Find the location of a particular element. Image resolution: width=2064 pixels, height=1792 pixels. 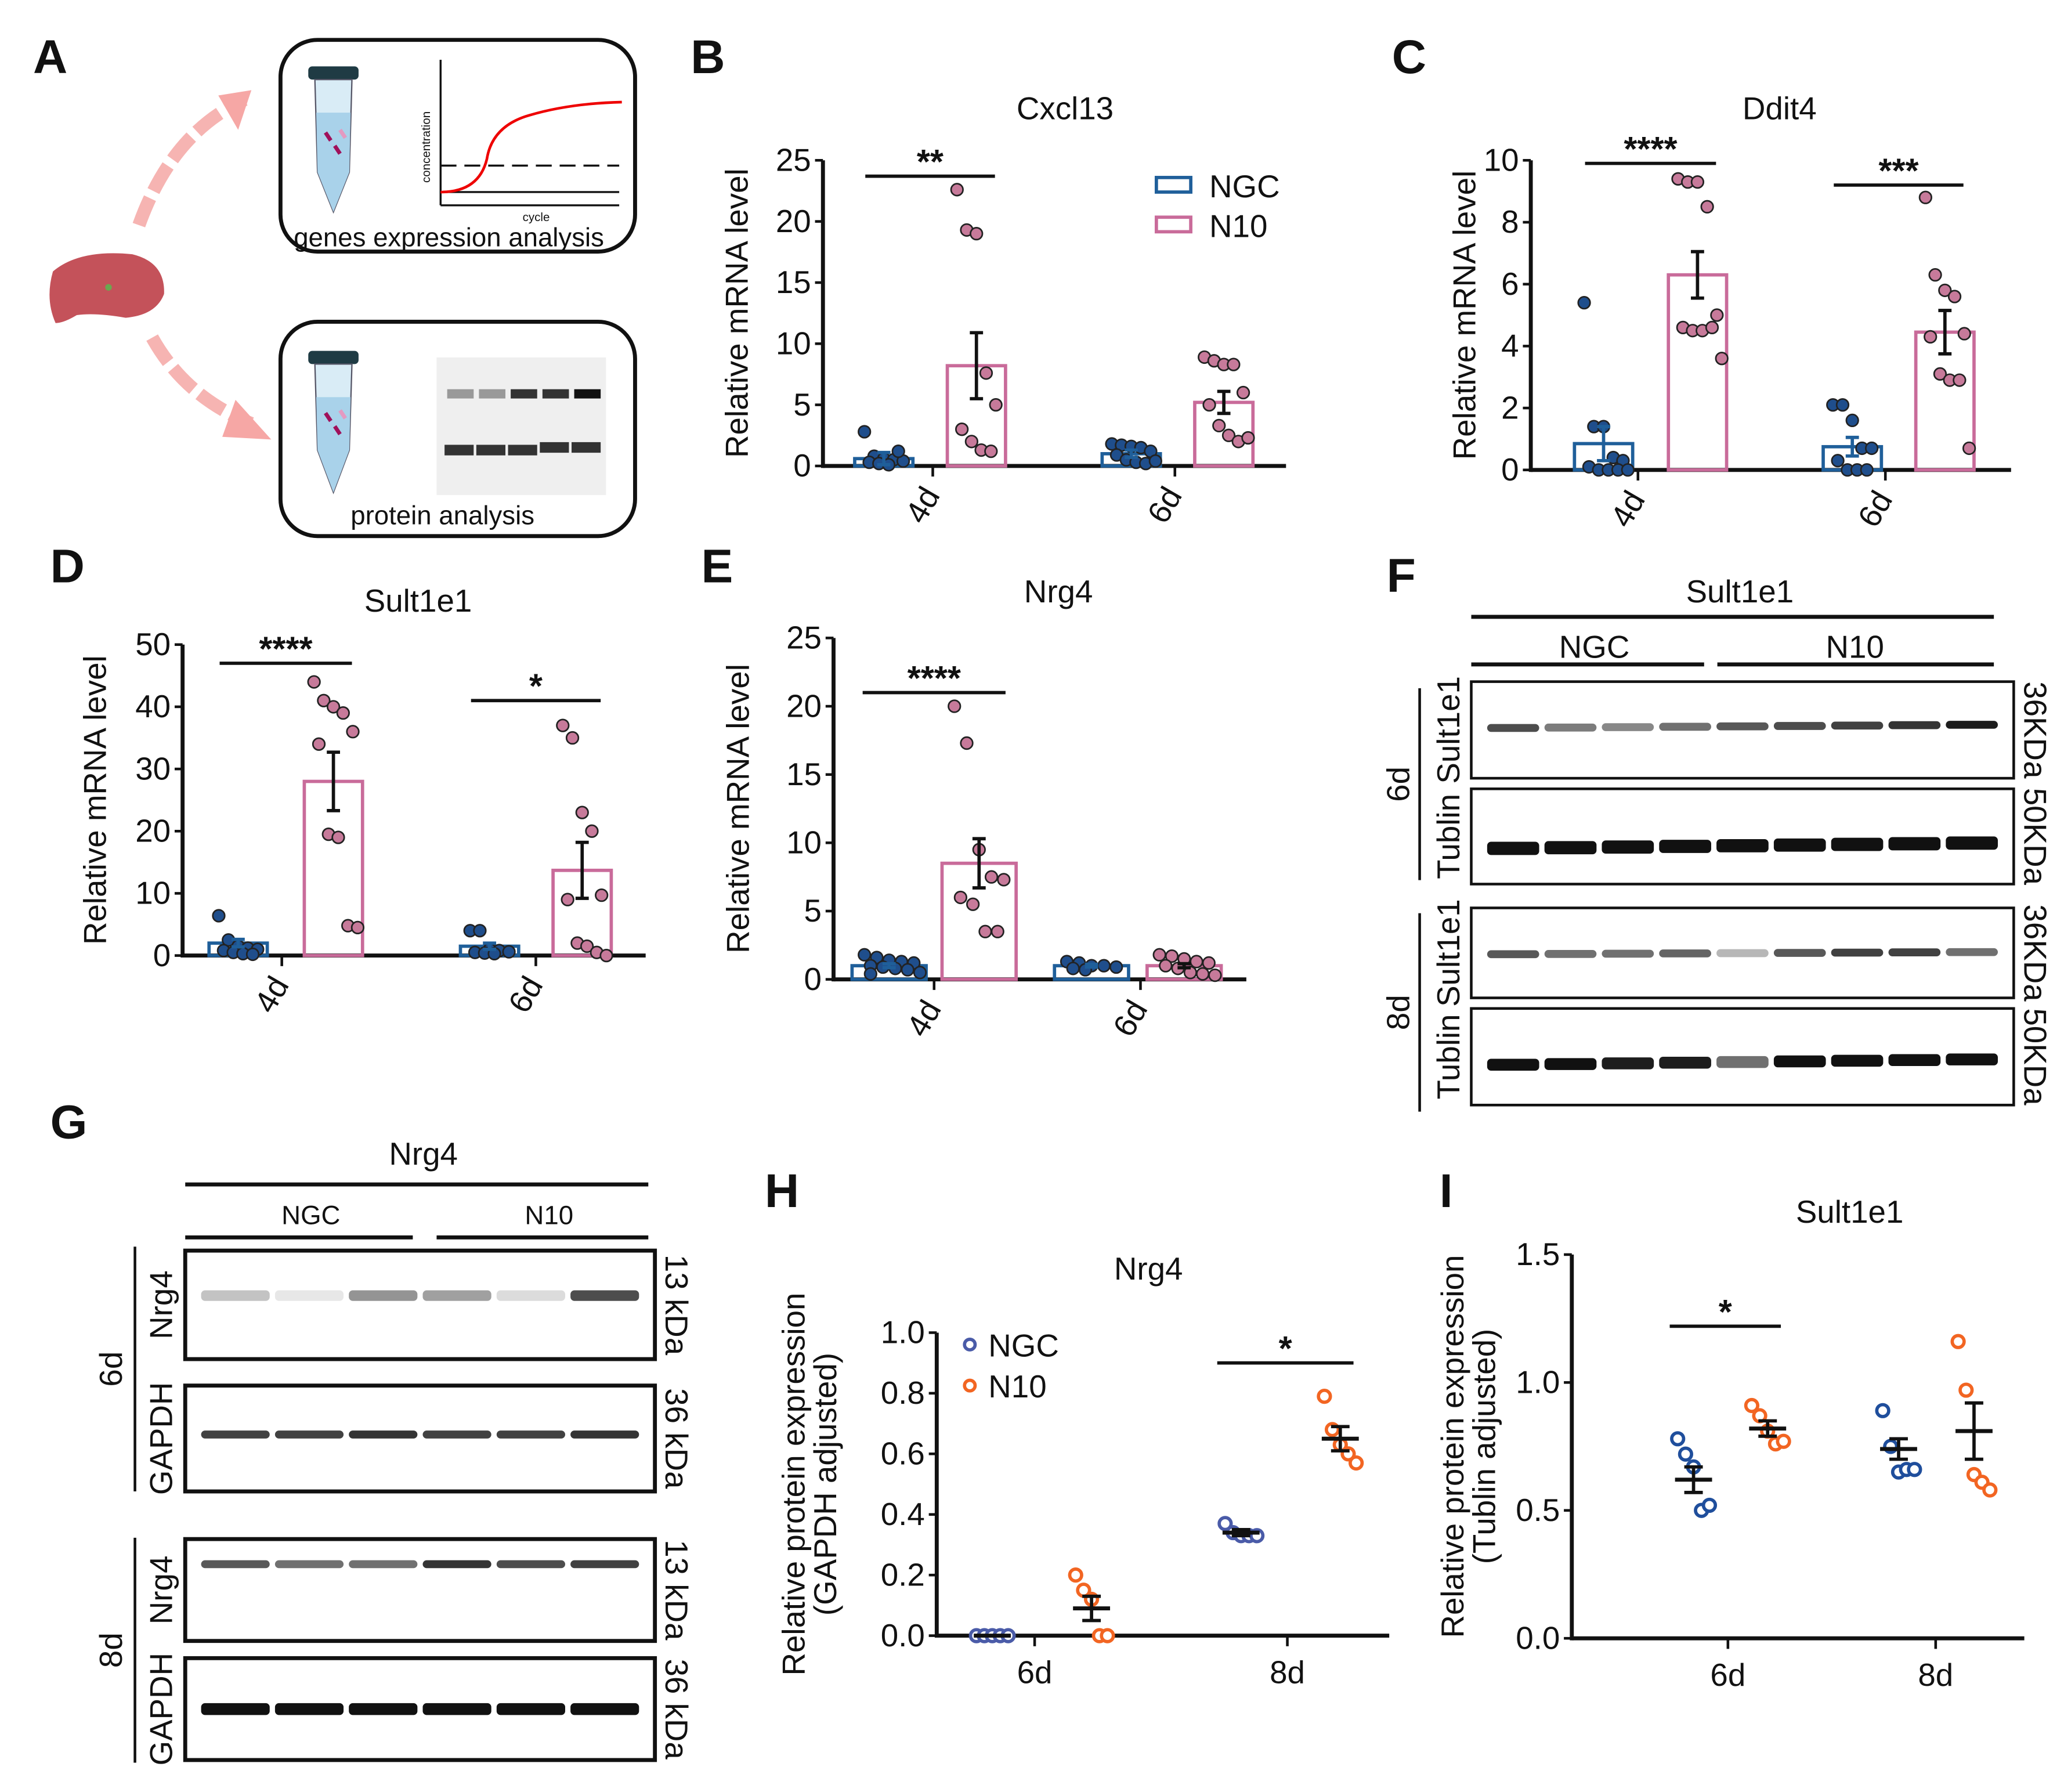

blot-size-label: 36 kDa is located at coordinates (677, 1709).